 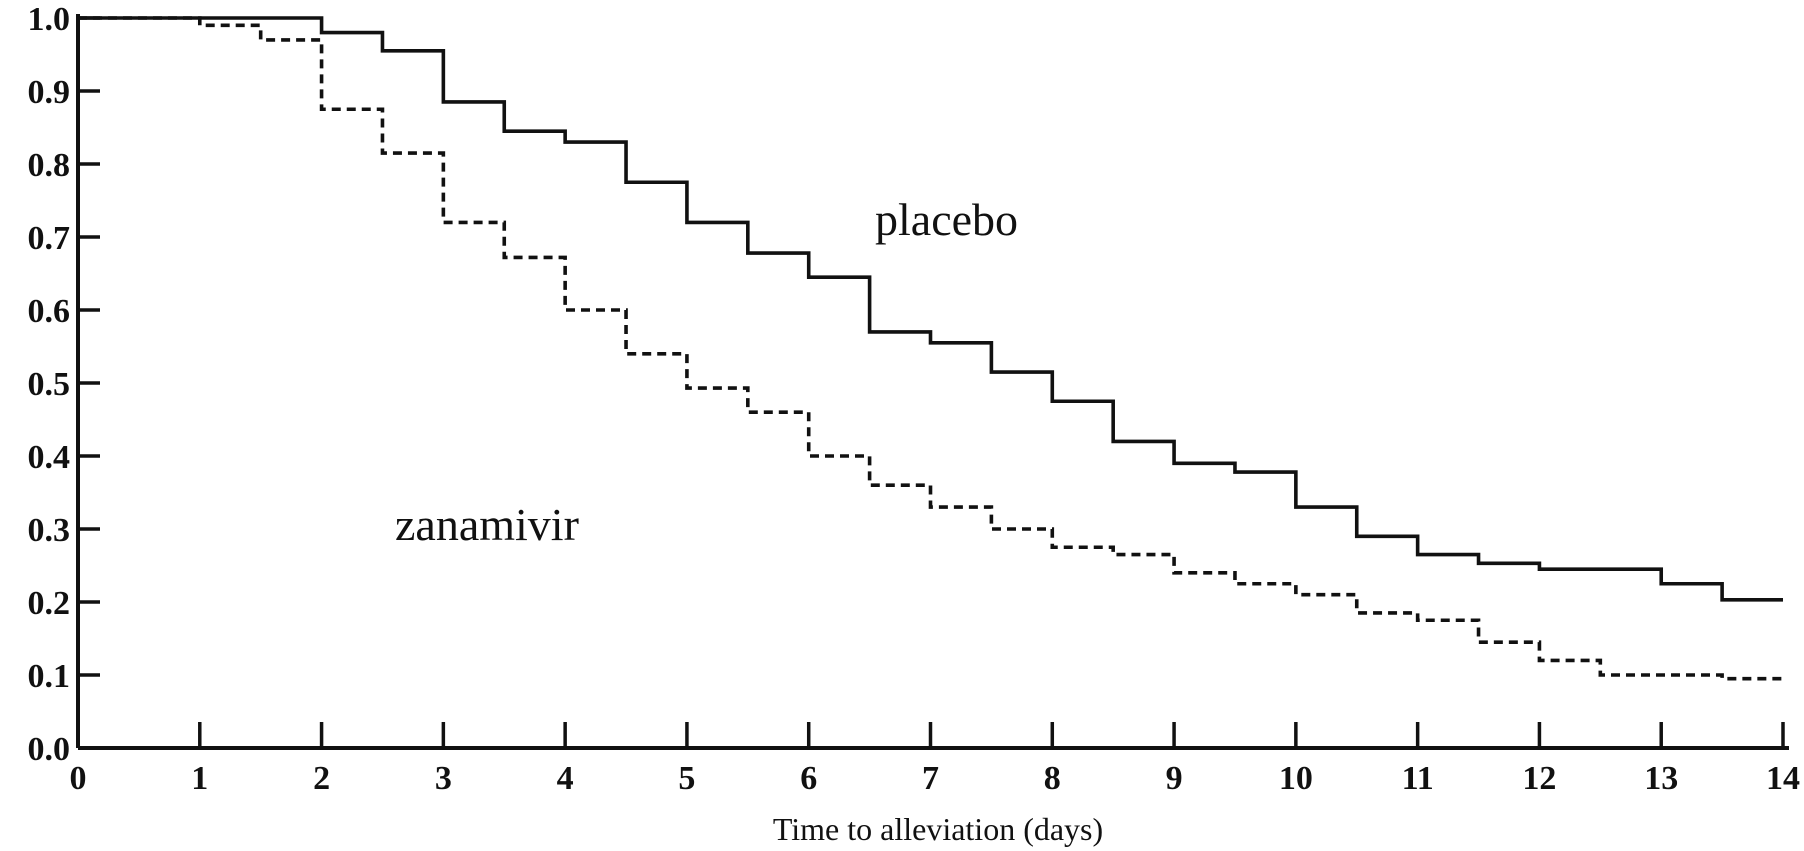 I want to click on y-tick-label: 0.2, so click(x=49, y=603).